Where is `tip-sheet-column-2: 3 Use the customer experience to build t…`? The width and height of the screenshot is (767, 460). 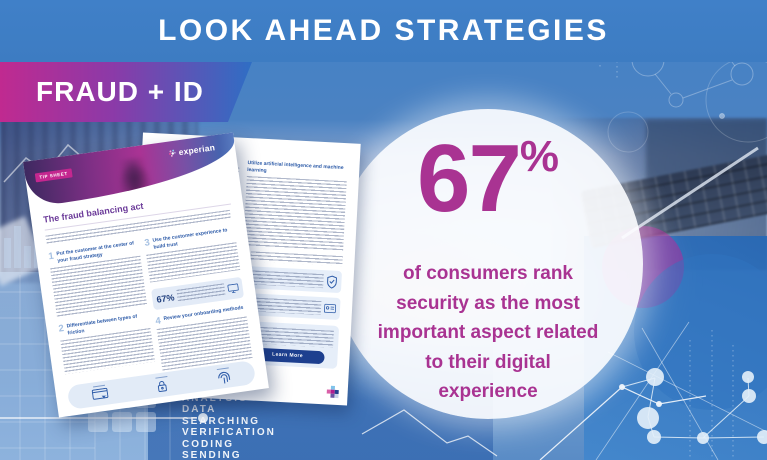 tip-sheet-column-2: 3 Use the customer experience to build t… is located at coordinates (199, 301).